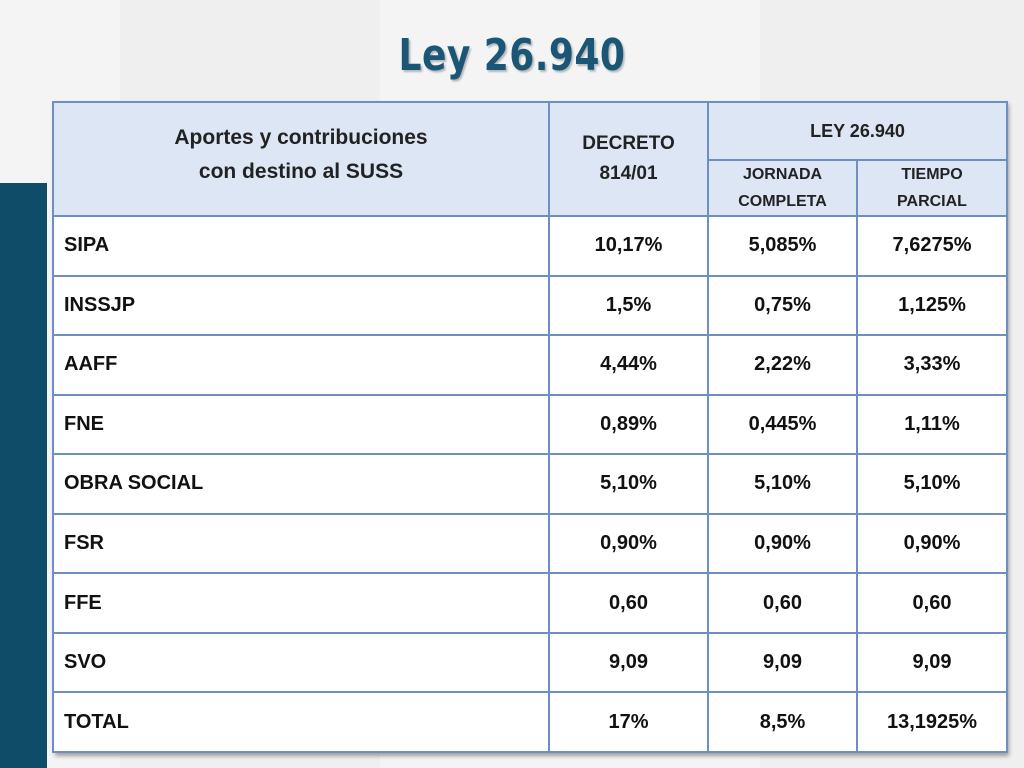 The height and width of the screenshot is (768, 1024). What do you see at coordinates (628, 305) in the screenshot?
I see `cell-decreto: 1,5%` at bounding box center [628, 305].